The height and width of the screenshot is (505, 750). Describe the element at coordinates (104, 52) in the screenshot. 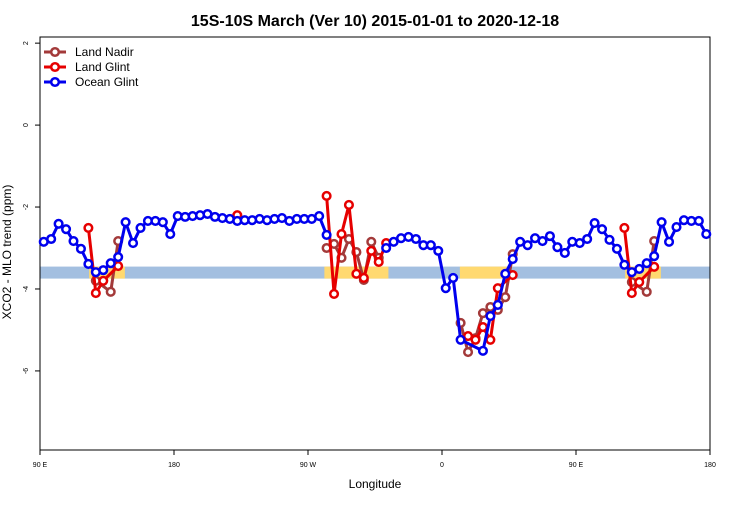

I see `legend-label: Land Nadir` at that location.